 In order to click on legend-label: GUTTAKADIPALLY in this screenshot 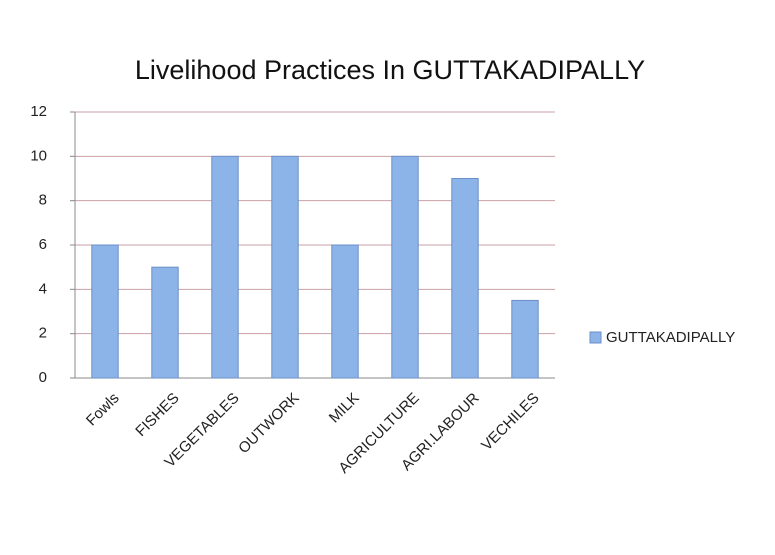, I will do `click(670, 337)`.